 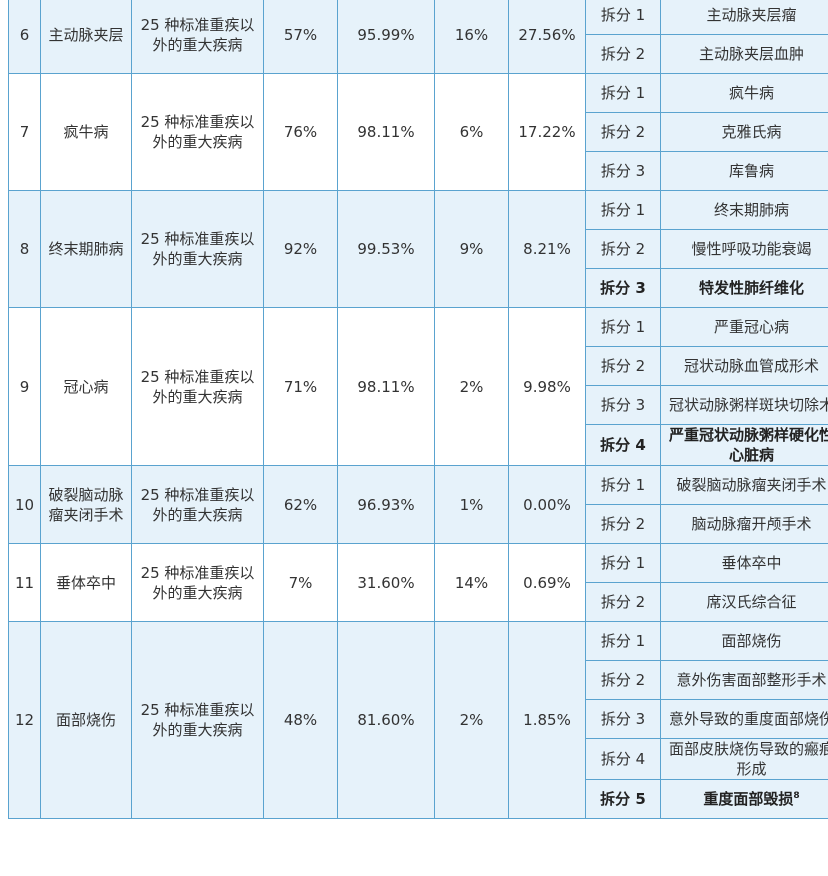 What do you see at coordinates (300, 132) in the screenshot?
I see `value-col-1: 76%` at bounding box center [300, 132].